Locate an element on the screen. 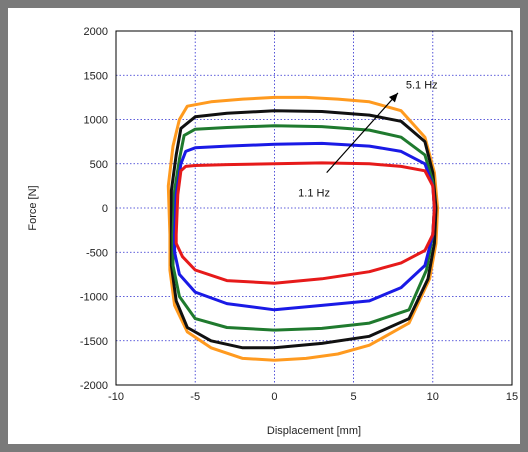 The width and height of the screenshot is (528, 452). y-tick-label: -500 is located at coordinates (97, 253).